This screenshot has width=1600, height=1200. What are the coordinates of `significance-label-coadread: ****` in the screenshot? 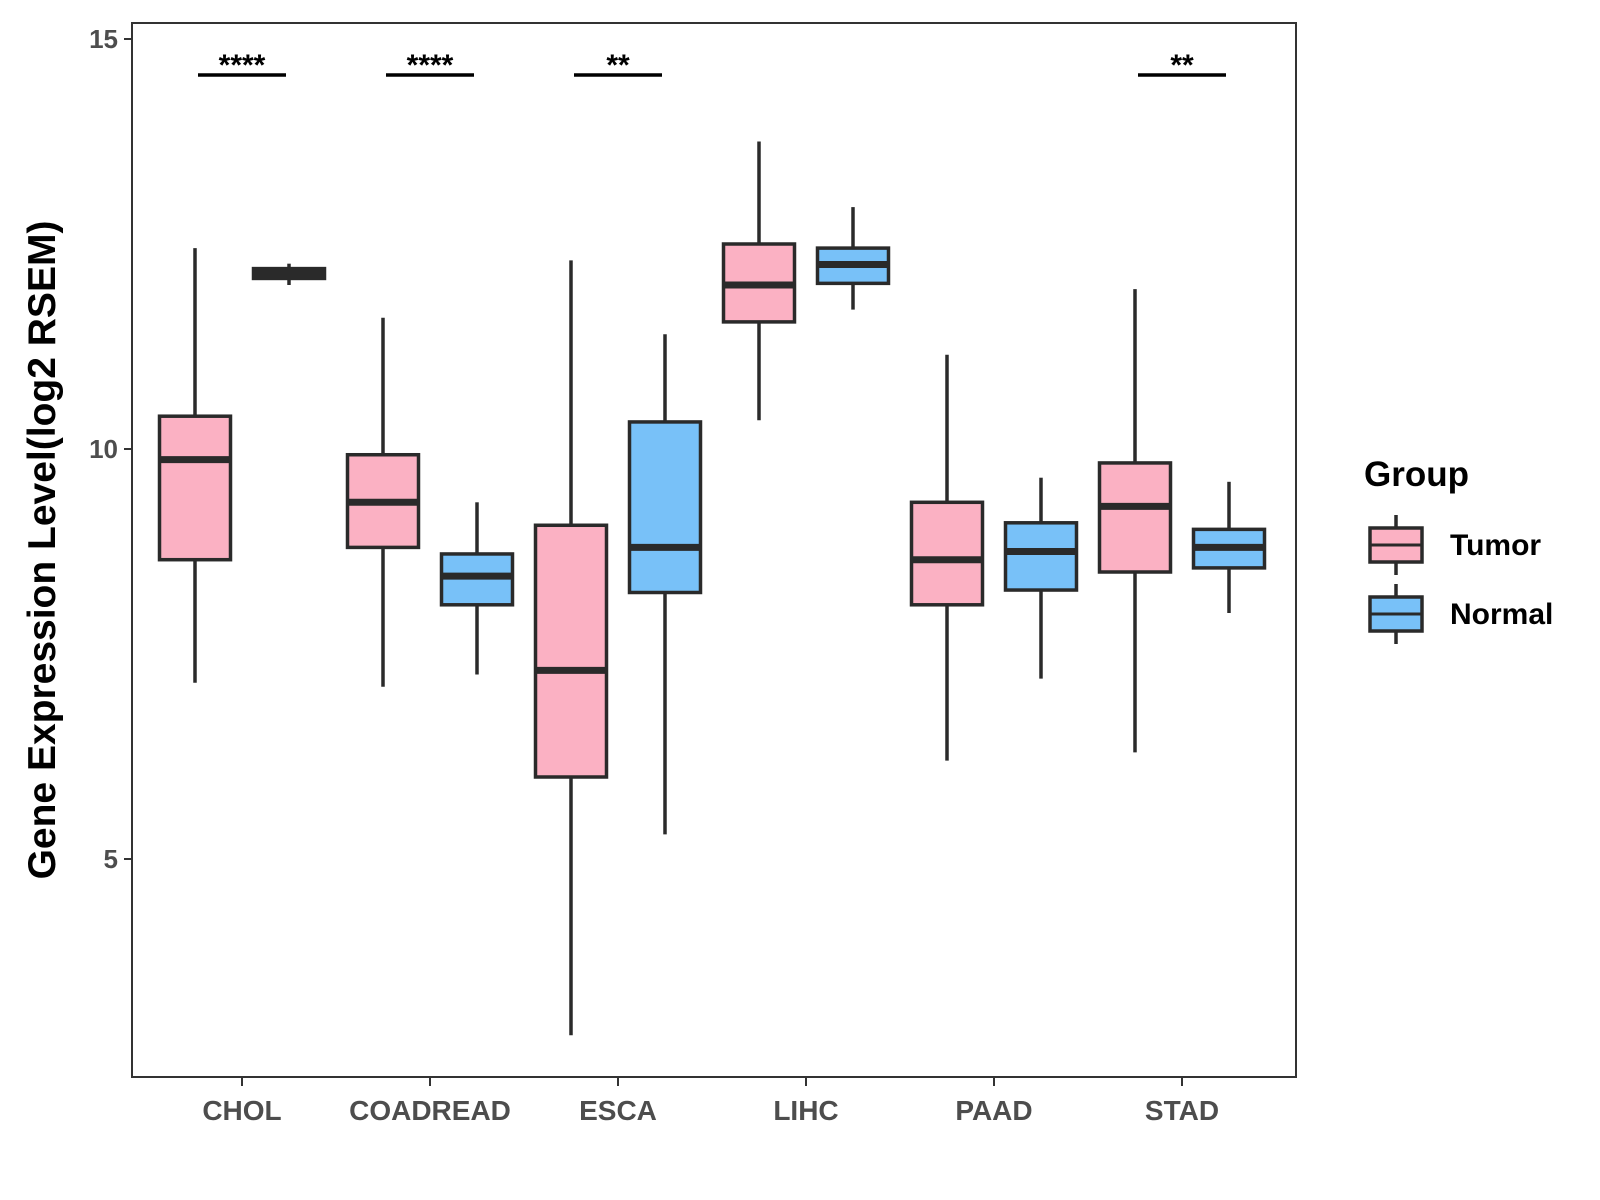 It's located at (430, 65).